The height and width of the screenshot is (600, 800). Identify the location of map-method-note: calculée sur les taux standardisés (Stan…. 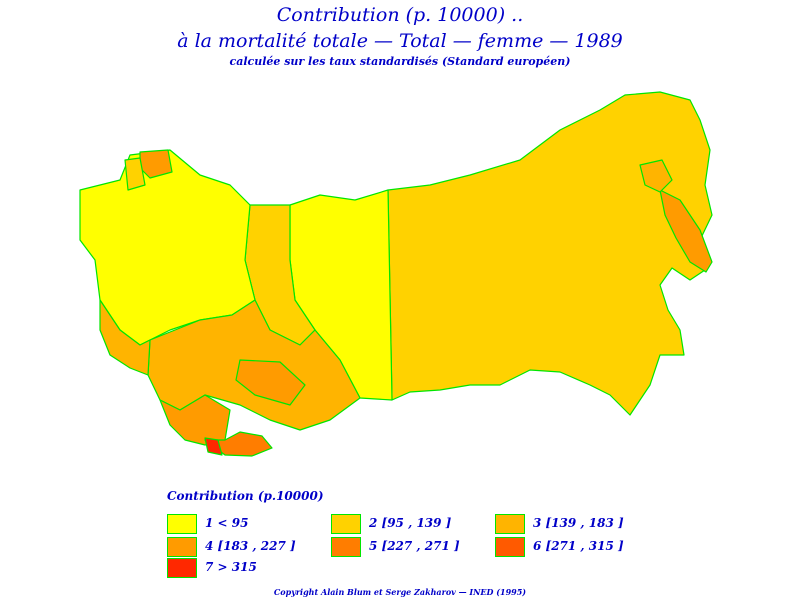
(400, 61).